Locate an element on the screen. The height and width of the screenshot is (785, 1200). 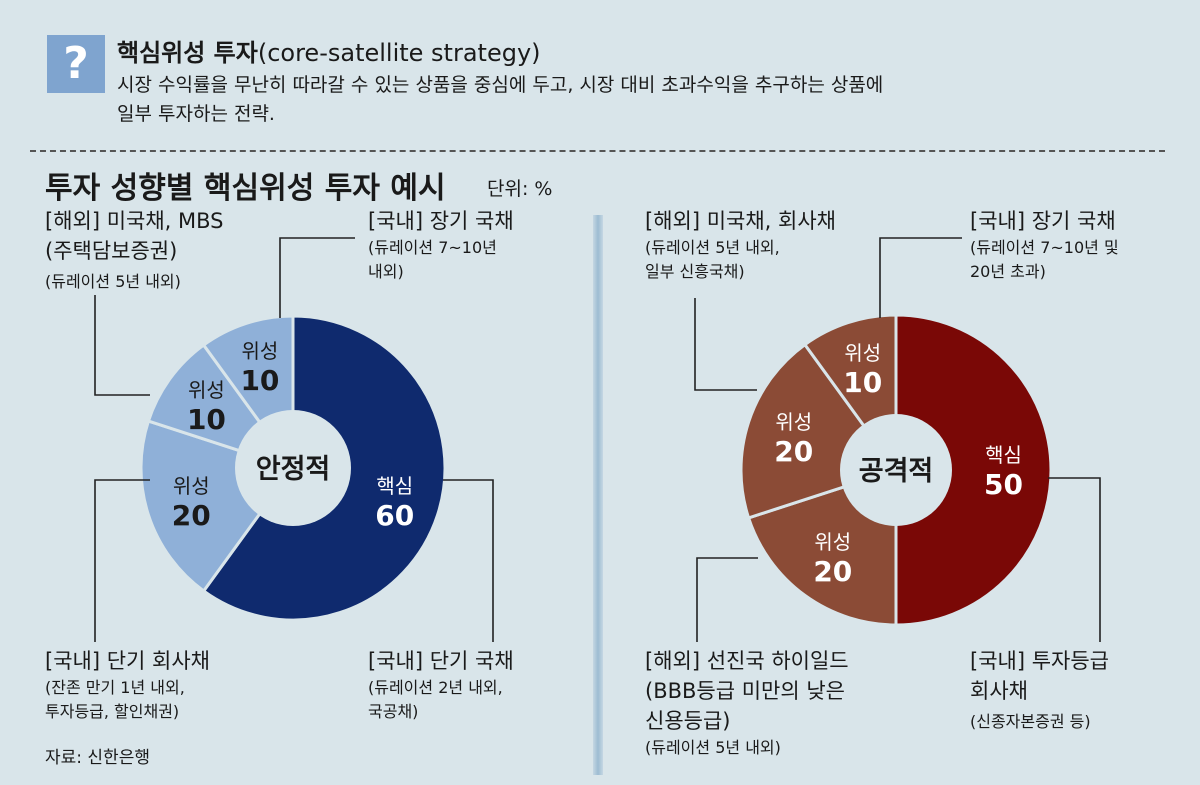
center-label: 공격적 is located at coordinates (896, 471).